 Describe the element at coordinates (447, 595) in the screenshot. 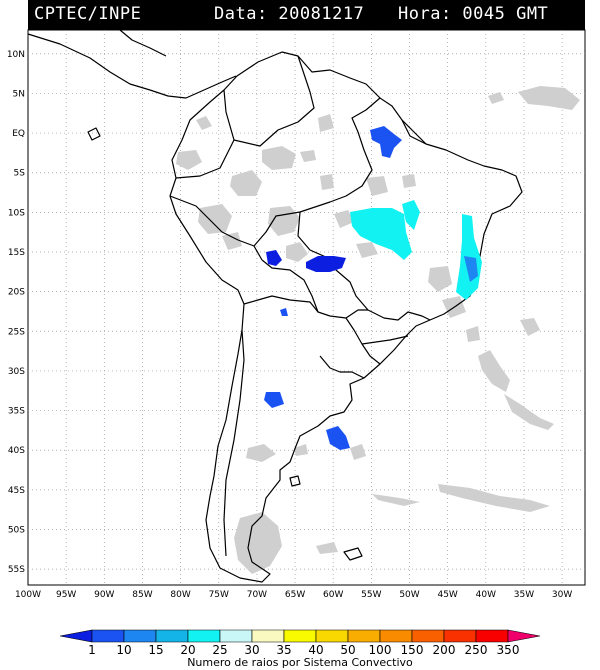

I see `lon-tick-label: 45W` at that location.